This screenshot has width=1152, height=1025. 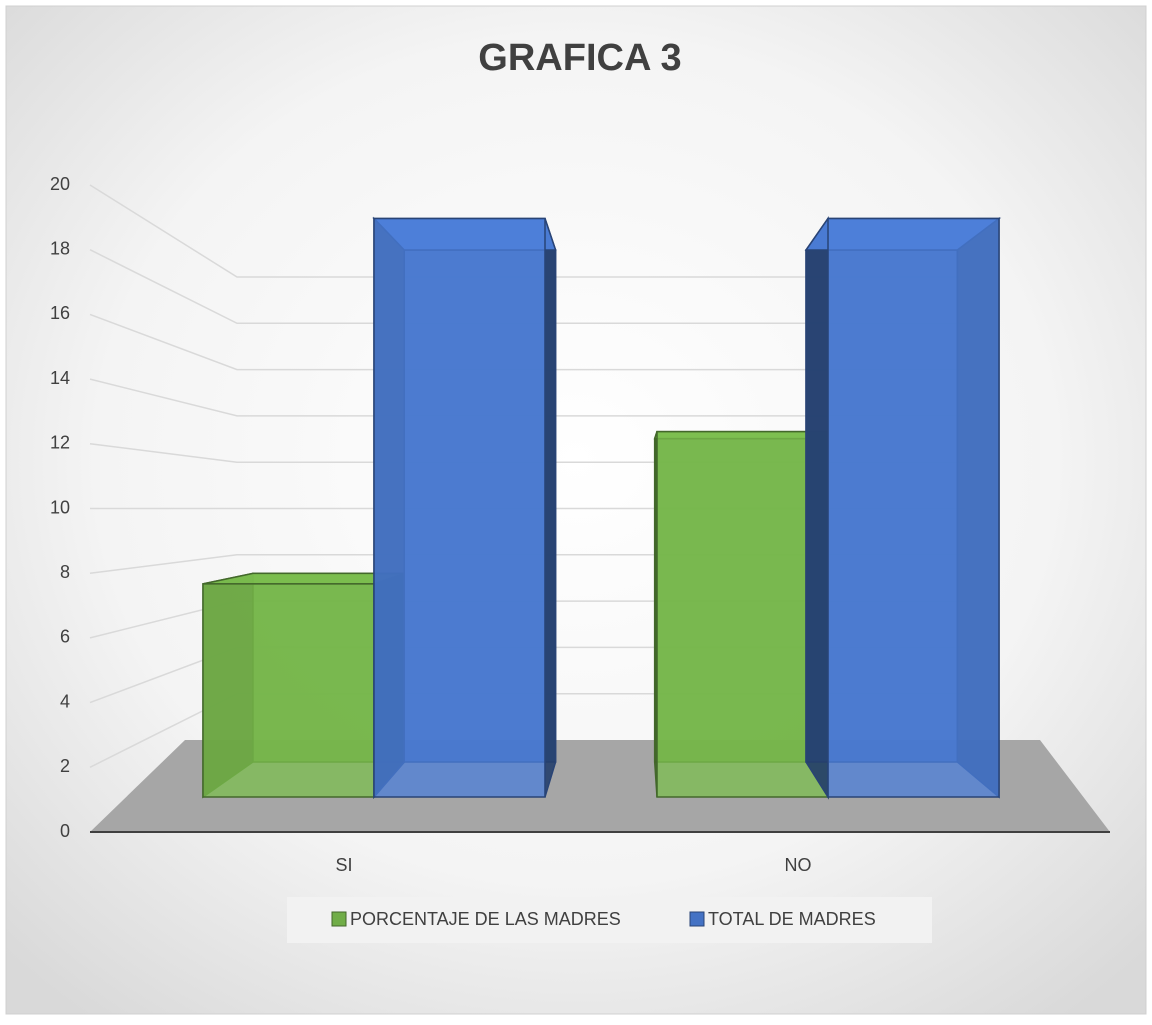 What do you see at coordinates (65, 831) in the screenshot?
I see `y-tick-label: 0` at bounding box center [65, 831].